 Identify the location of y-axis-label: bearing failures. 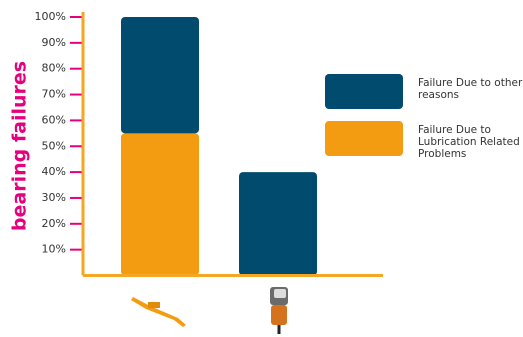
(20, 146).